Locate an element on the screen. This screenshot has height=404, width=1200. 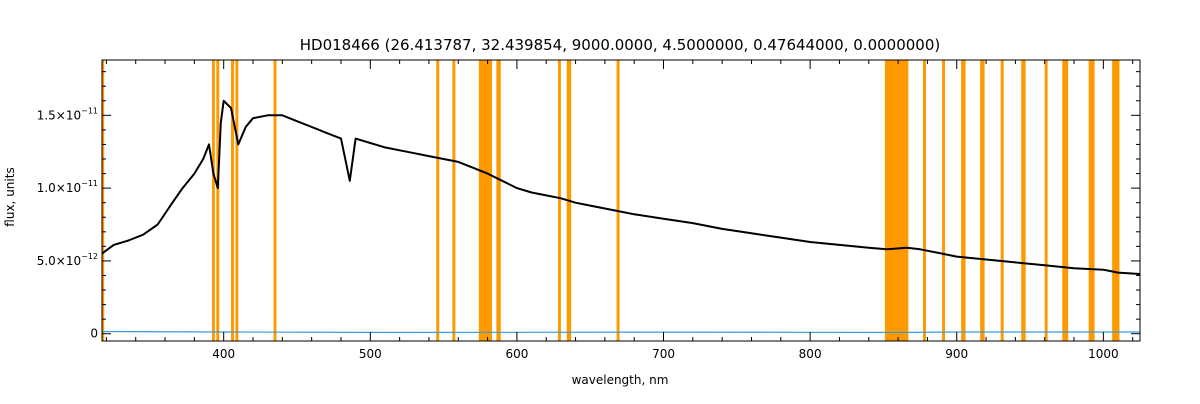
error-line is located at coordinates (620, 331).